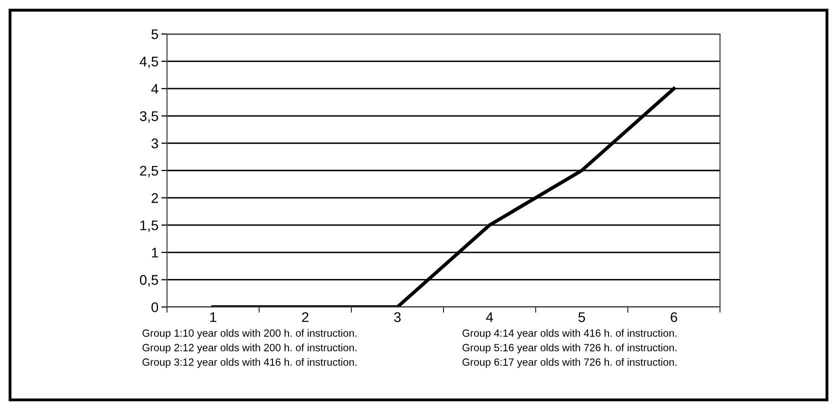 This screenshot has width=837, height=408. What do you see at coordinates (249, 334) in the screenshot?
I see `text: Group 1:10 year olds with 200 h. of instruction.` at bounding box center [249, 334].